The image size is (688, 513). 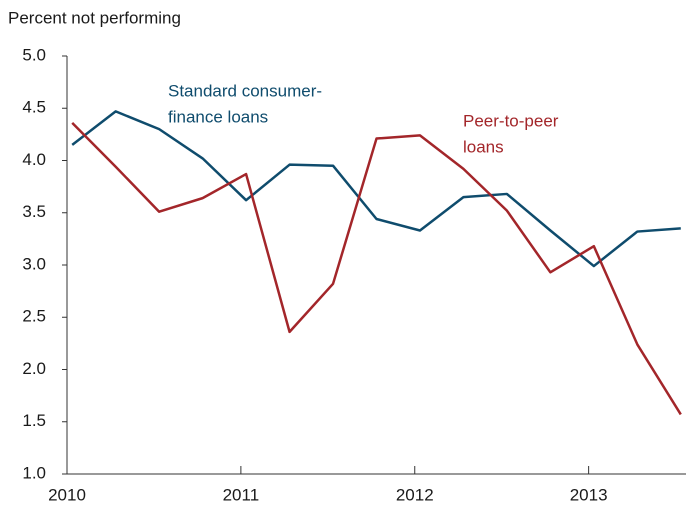 What do you see at coordinates (34, 316) in the screenshot?
I see `y-tick-label: 2.5` at bounding box center [34, 316].